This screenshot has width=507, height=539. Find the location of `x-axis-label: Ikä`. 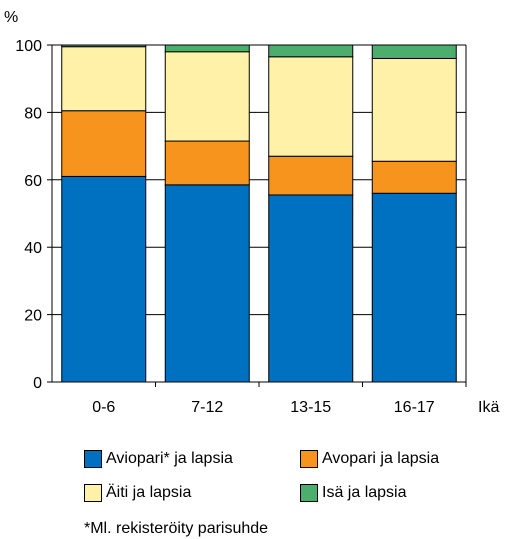

x-axis-label: Ikä is located at coordinates (488, 407).